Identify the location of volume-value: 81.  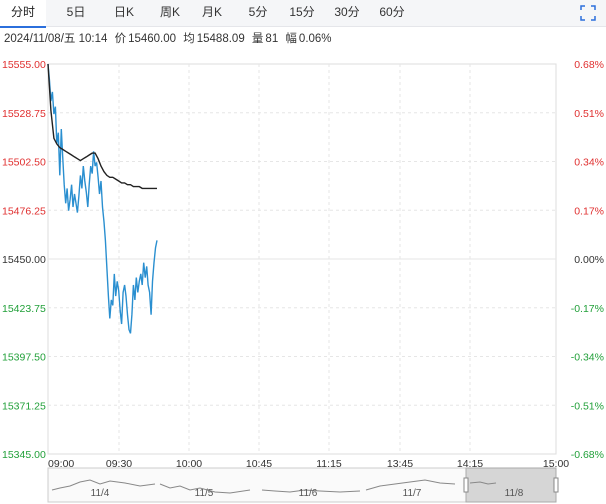
(272, 39).